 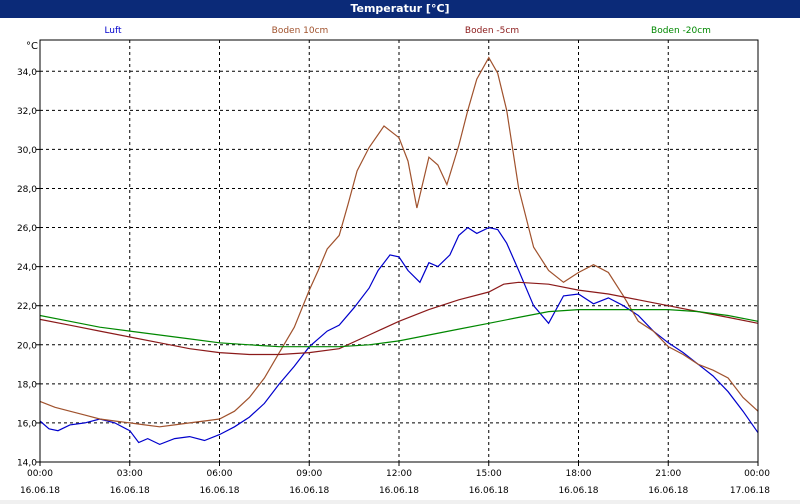 I want to click on x-tick-time: 06:00, so click(x=220, y=474).